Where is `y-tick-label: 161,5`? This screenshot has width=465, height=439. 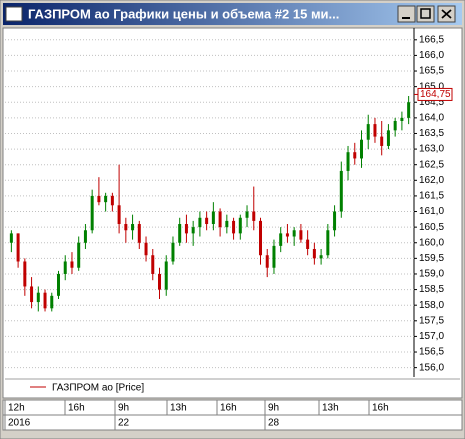
y-tick-label: 161,5 is located at coordinates (431, 196).